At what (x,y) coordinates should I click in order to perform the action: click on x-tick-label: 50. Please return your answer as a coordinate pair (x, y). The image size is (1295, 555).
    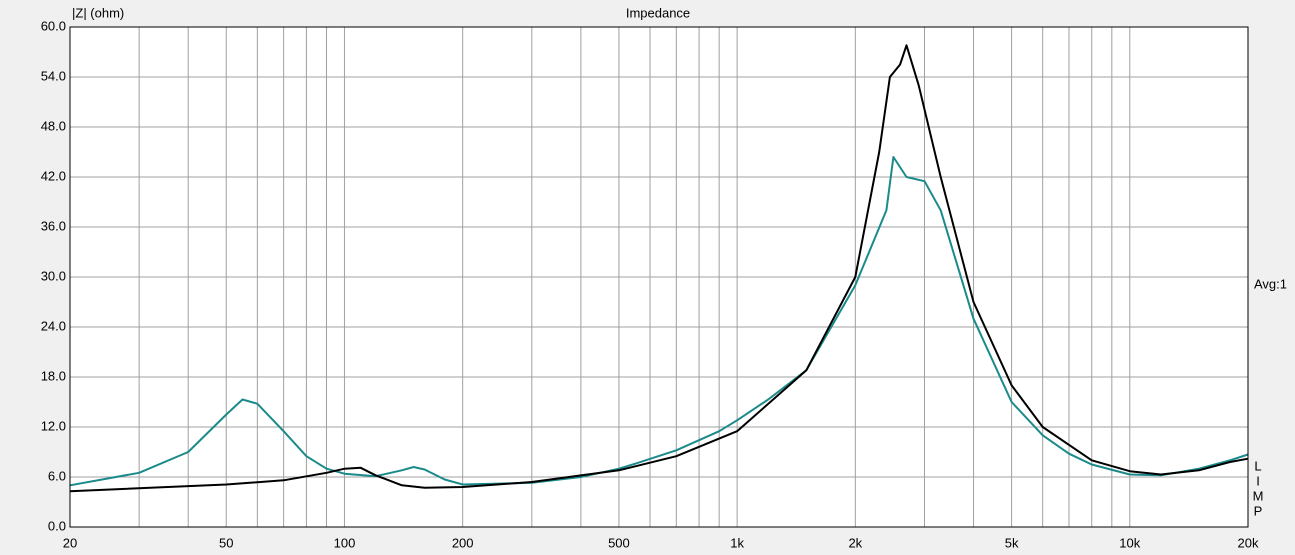
    Looking at the image, I should click on (226, 542).